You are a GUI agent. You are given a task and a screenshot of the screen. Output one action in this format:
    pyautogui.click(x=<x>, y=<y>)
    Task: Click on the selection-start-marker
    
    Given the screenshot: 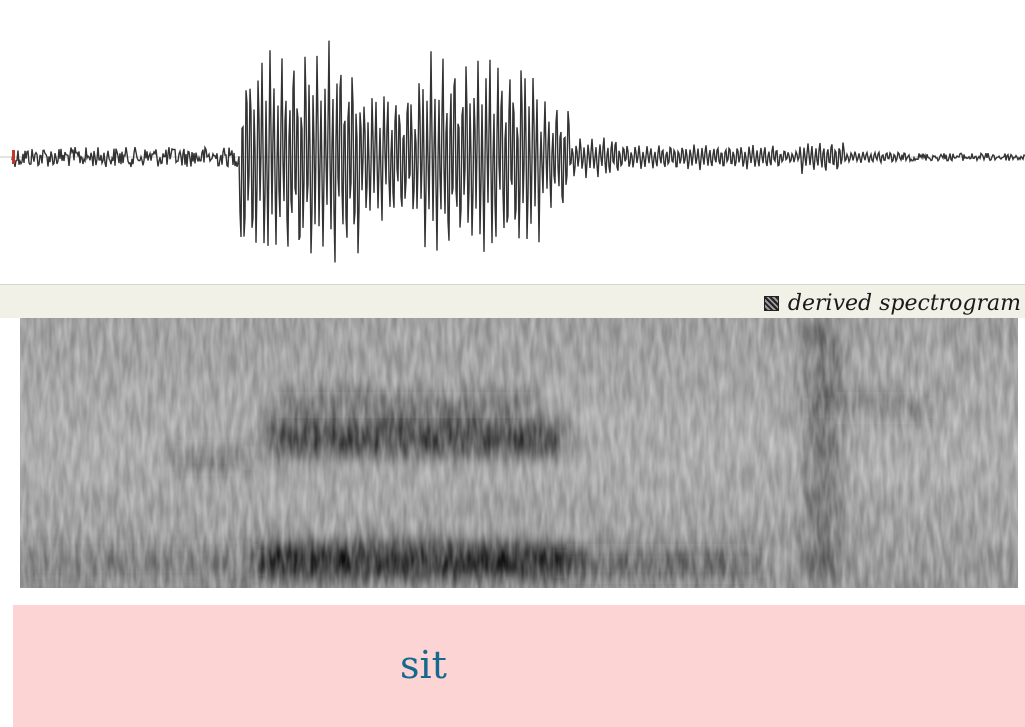 What is the action you would take?
    pyautogui.click(x=13, y=157)
    